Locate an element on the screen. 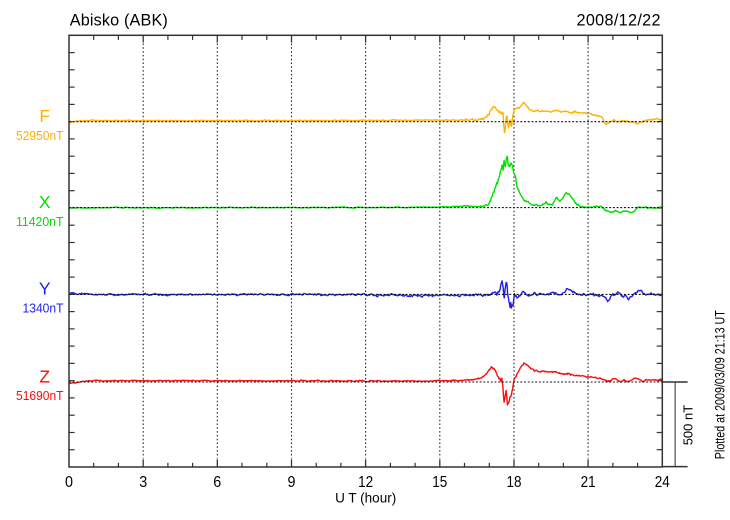  svg-text: 18 is located at coordinates (514, 482).